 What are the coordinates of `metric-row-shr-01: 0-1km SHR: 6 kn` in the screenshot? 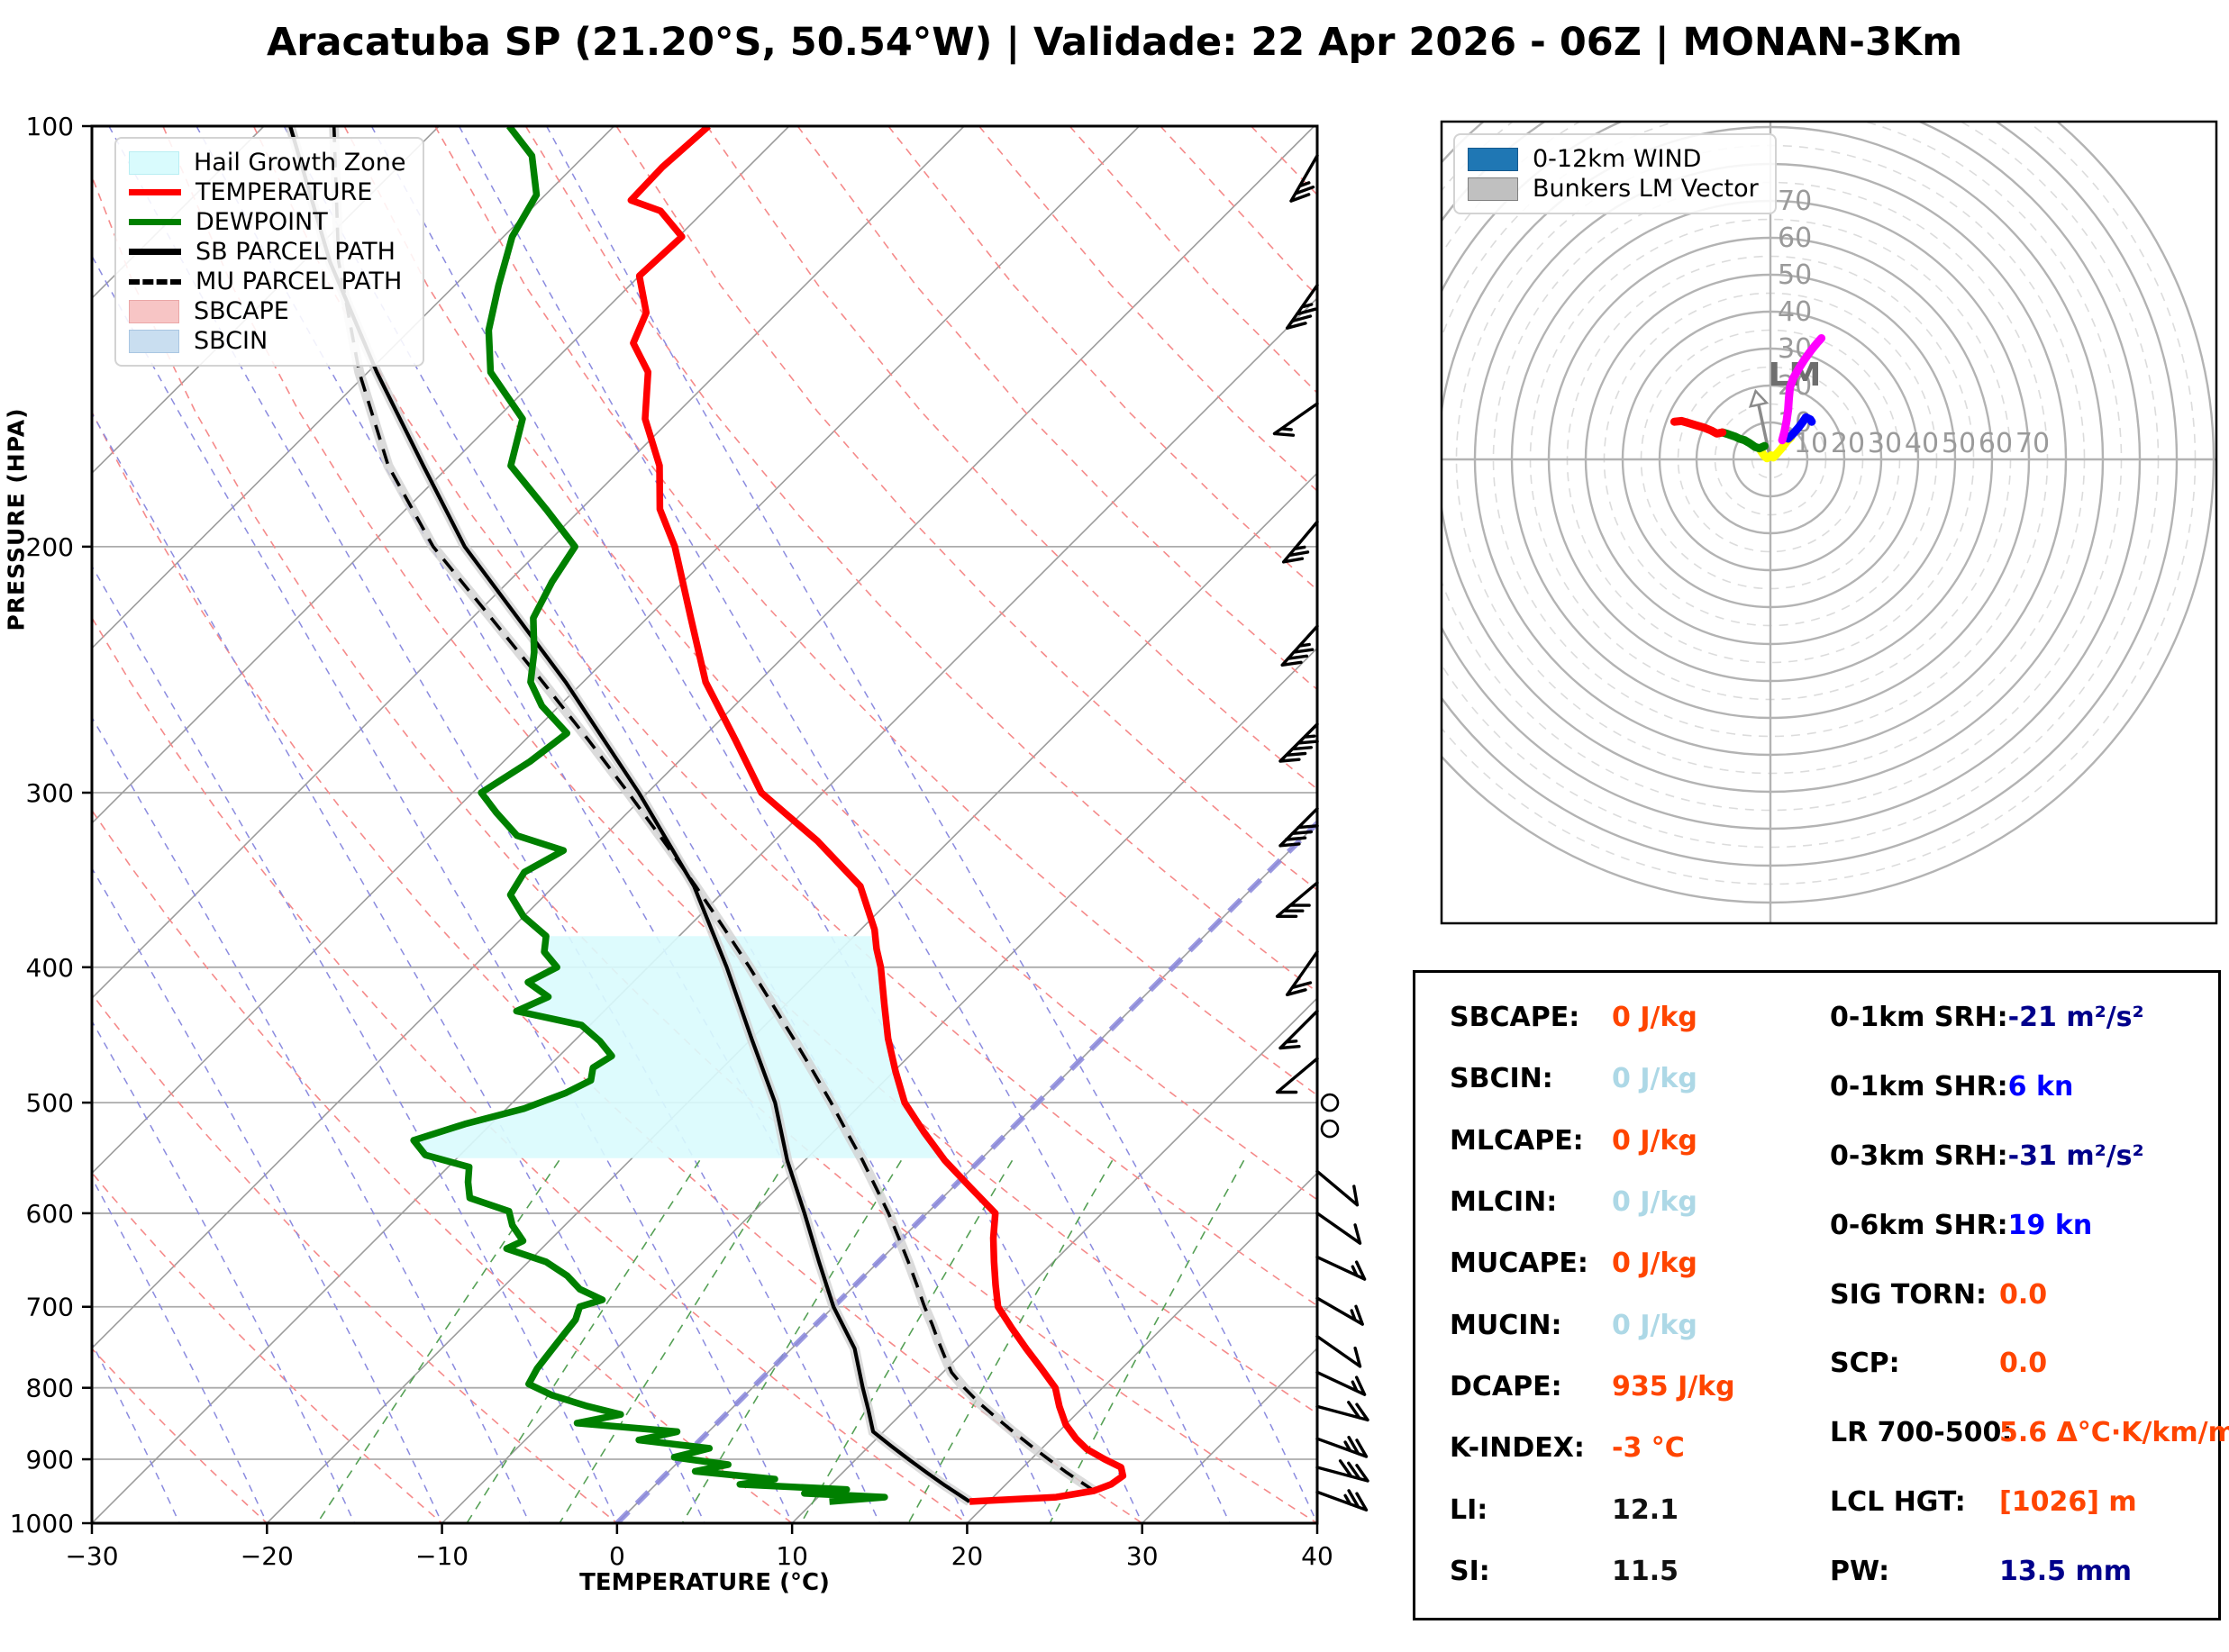 It's located at (2019, 1087).